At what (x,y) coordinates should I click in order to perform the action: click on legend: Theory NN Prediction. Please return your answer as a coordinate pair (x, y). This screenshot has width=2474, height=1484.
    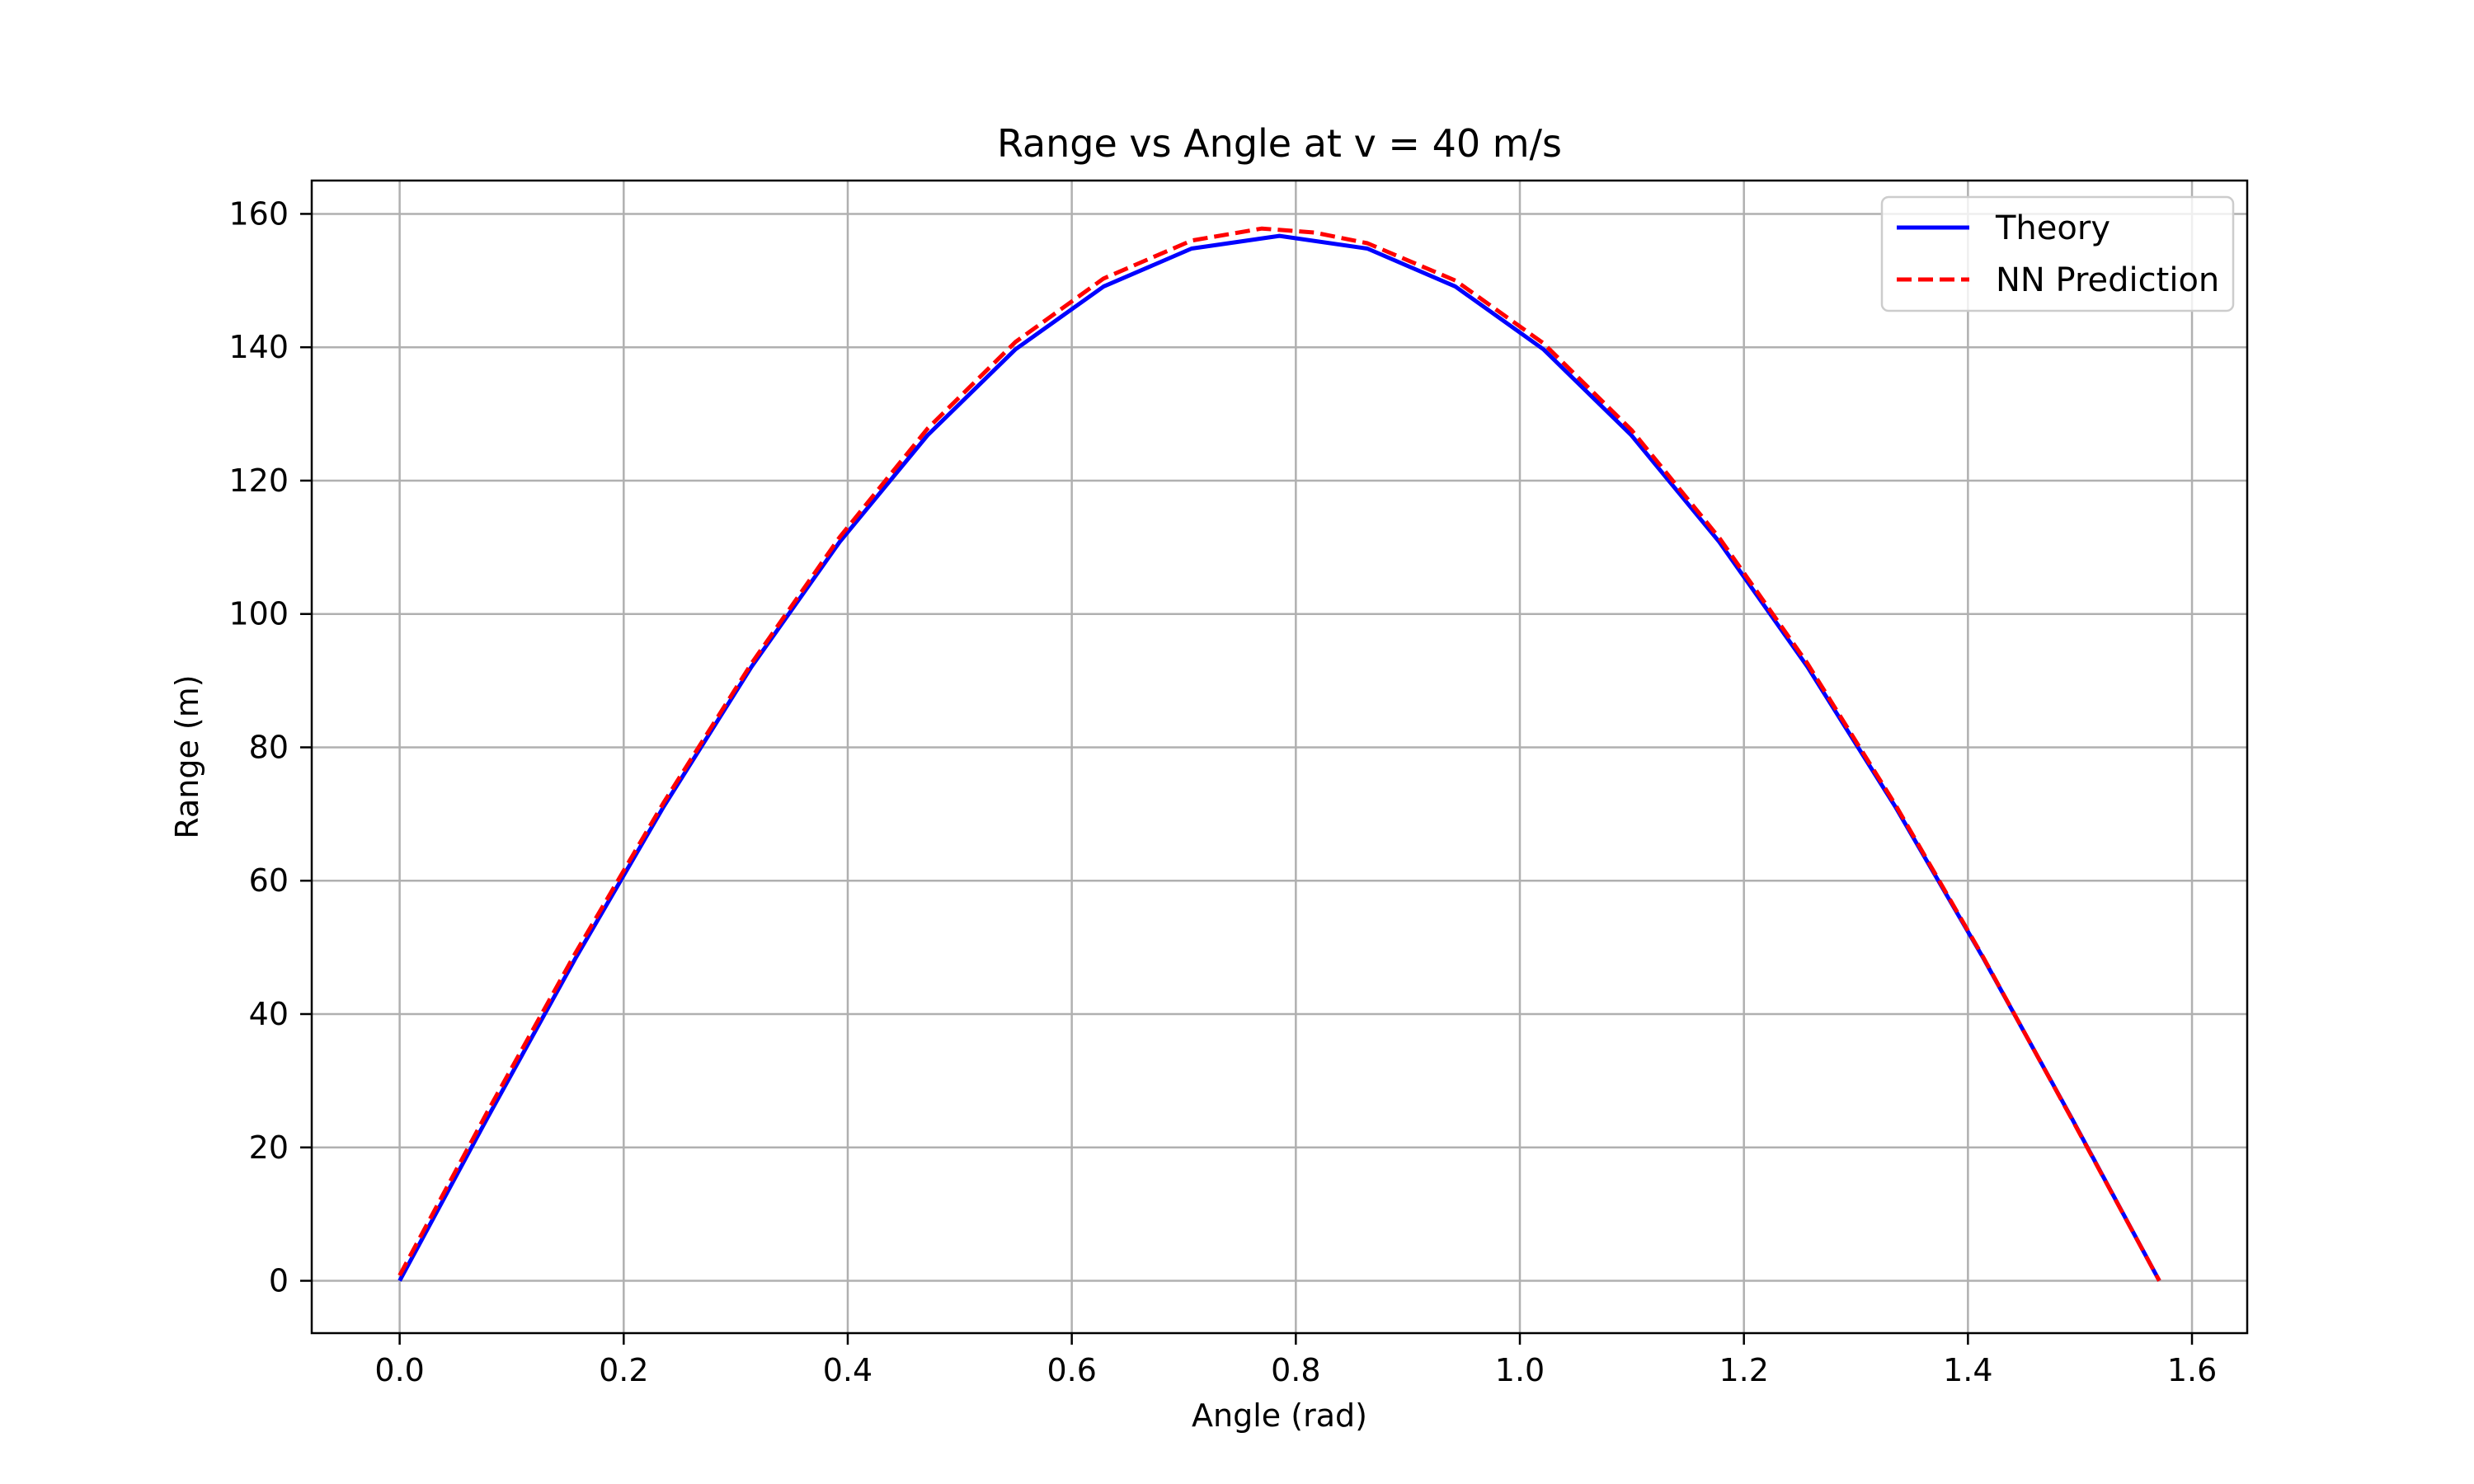
    Looking at the image, I should click on (2057, 253).